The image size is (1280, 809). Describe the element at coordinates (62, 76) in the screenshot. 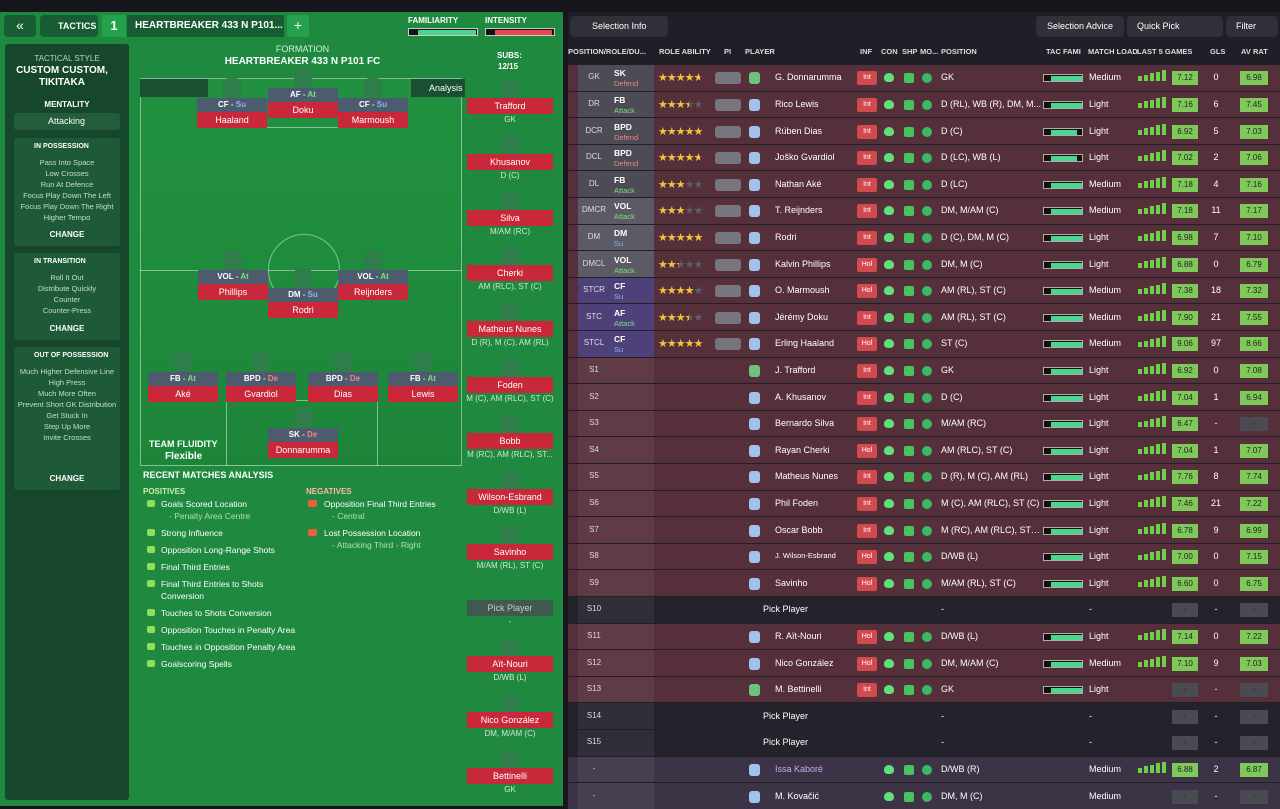

I see `tactical-style: CUSTOM CUSTOM, TIKITAKA` at that location.